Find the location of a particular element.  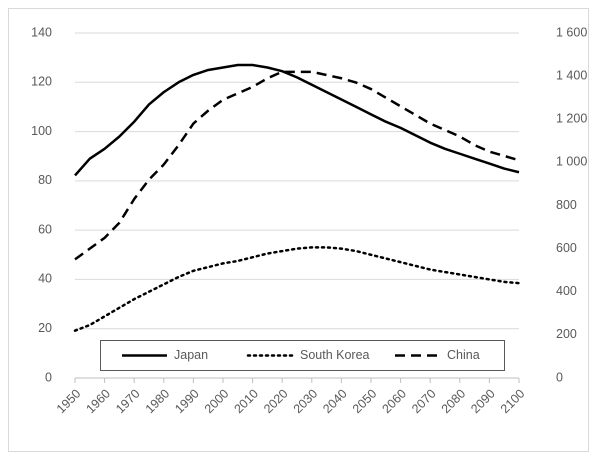

x-tick-label: 2030 is located at coordinates (306, 402).